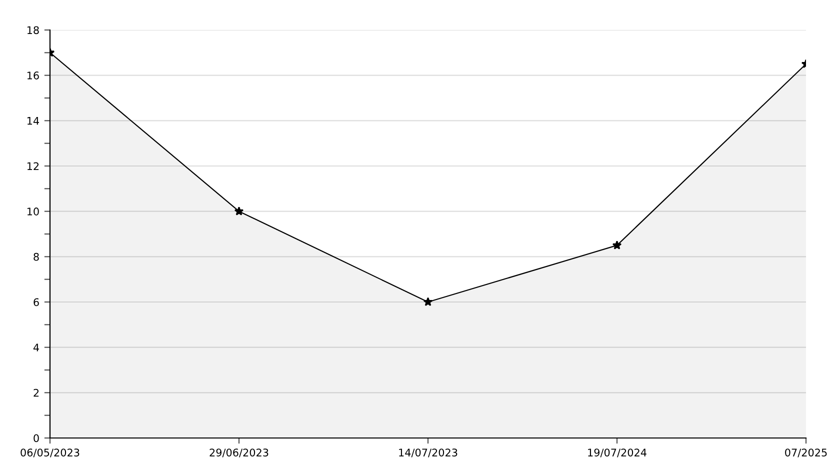 This screenshot has width=834, height=468. What do you see at coordinates (36, 256) in the screenshot?
I see `y-tick-label: 8` at bounding box center [36, 256].